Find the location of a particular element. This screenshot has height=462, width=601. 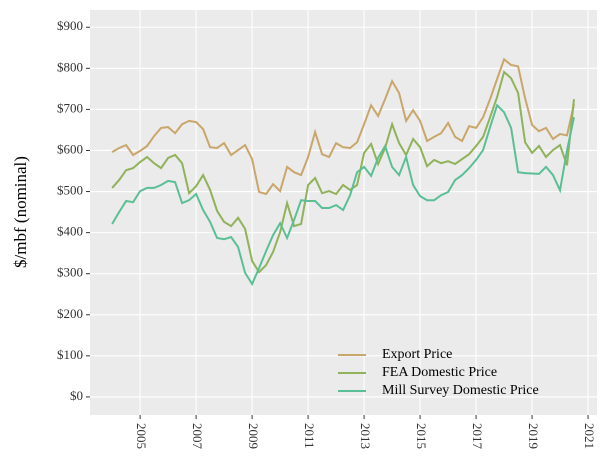

x-tick-label: 2009 is located at coordinates (253, 436).